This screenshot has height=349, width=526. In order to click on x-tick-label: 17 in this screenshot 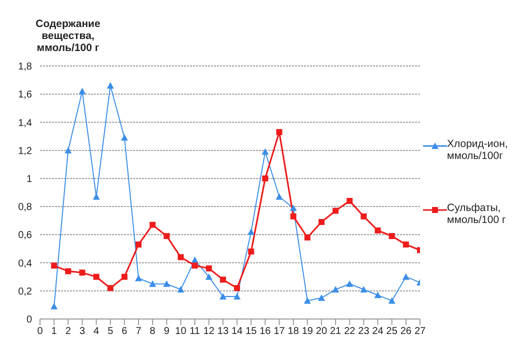, I will do `click(280, 332)`.